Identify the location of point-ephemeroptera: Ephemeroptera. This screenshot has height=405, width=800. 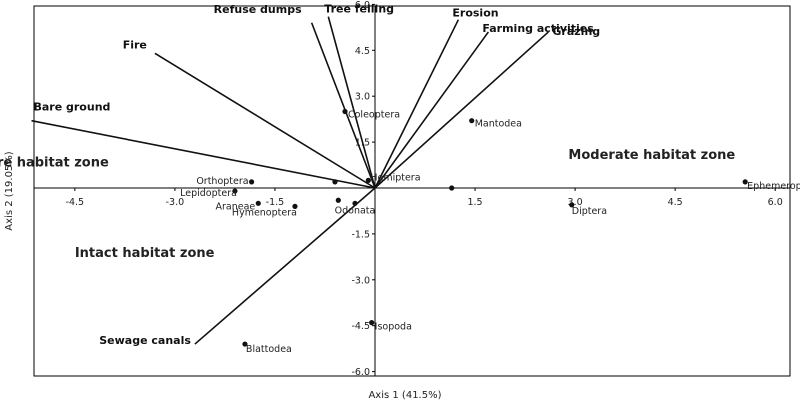
(771, 185).